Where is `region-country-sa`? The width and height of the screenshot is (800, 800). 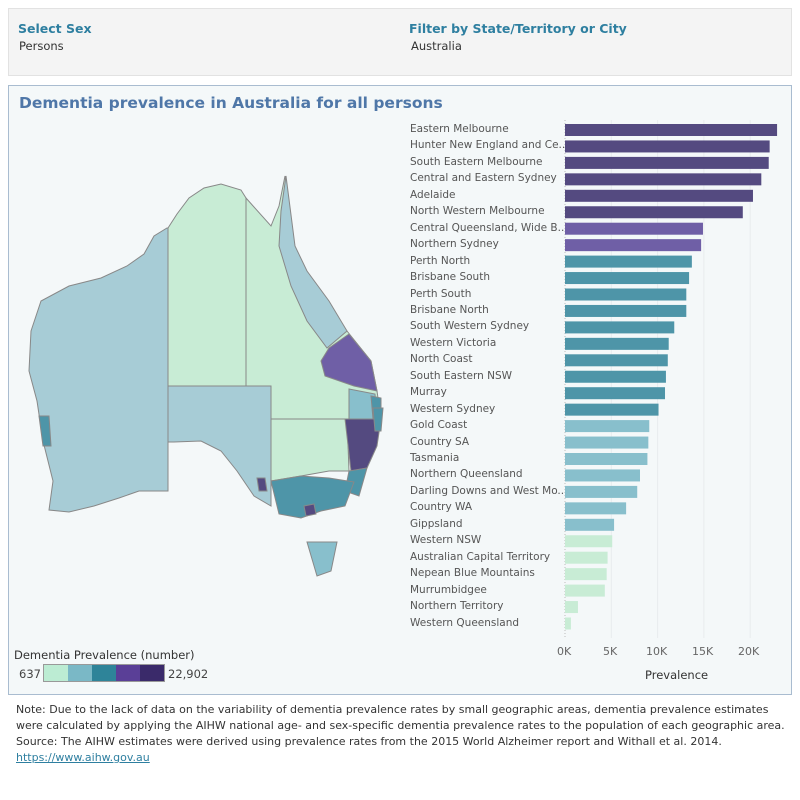
region-country-sa is located at coordinates (219, 446).